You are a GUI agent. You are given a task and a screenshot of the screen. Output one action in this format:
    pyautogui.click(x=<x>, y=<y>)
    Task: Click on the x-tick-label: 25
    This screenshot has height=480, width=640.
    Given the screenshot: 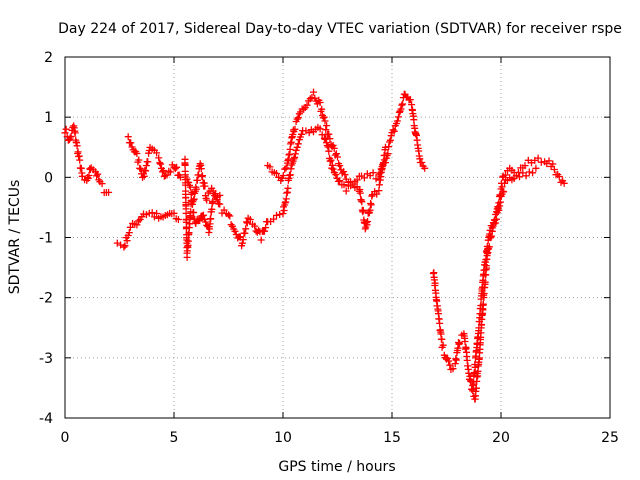 What is the action you would take?
    pyautogui.click(x=610, y=438)
    